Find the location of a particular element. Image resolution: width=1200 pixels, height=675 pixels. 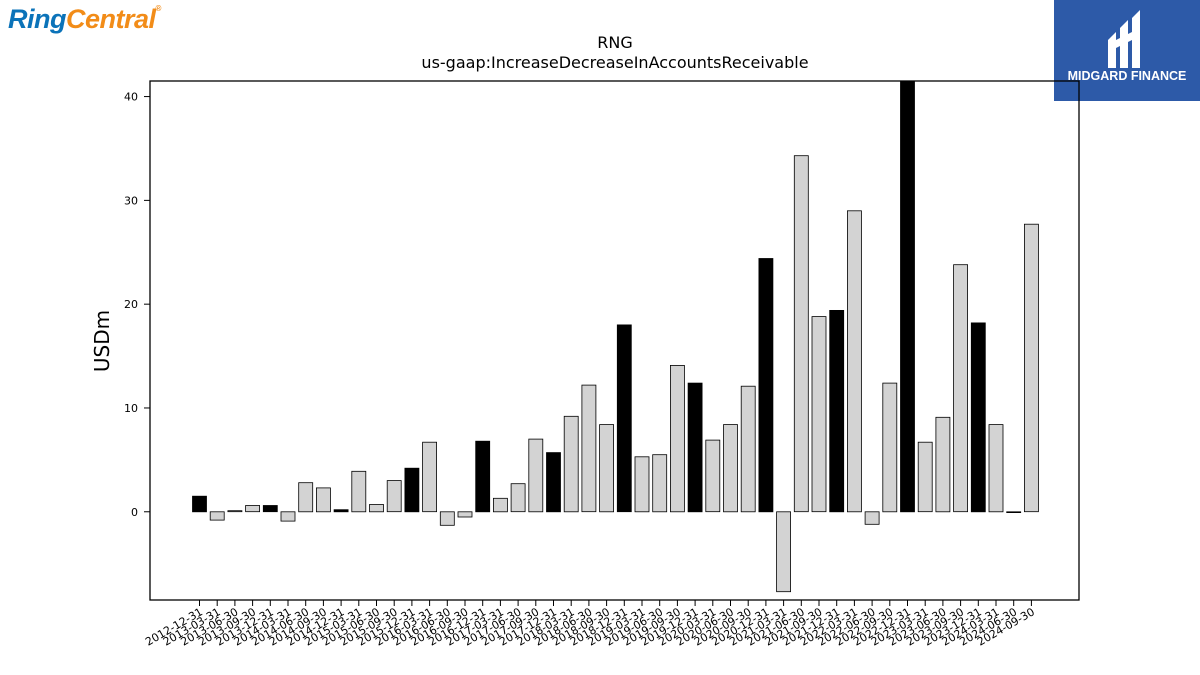

chart-title: RNG is located at coordinates (614, 42).